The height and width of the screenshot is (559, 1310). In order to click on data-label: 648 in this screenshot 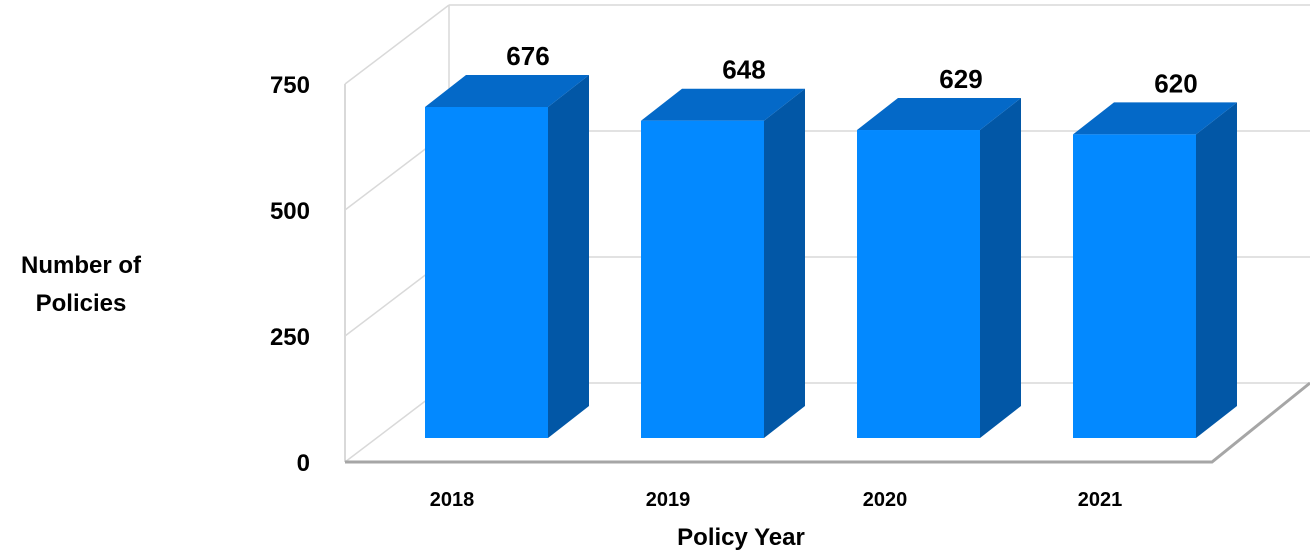, I will do `click(743, 70)`.